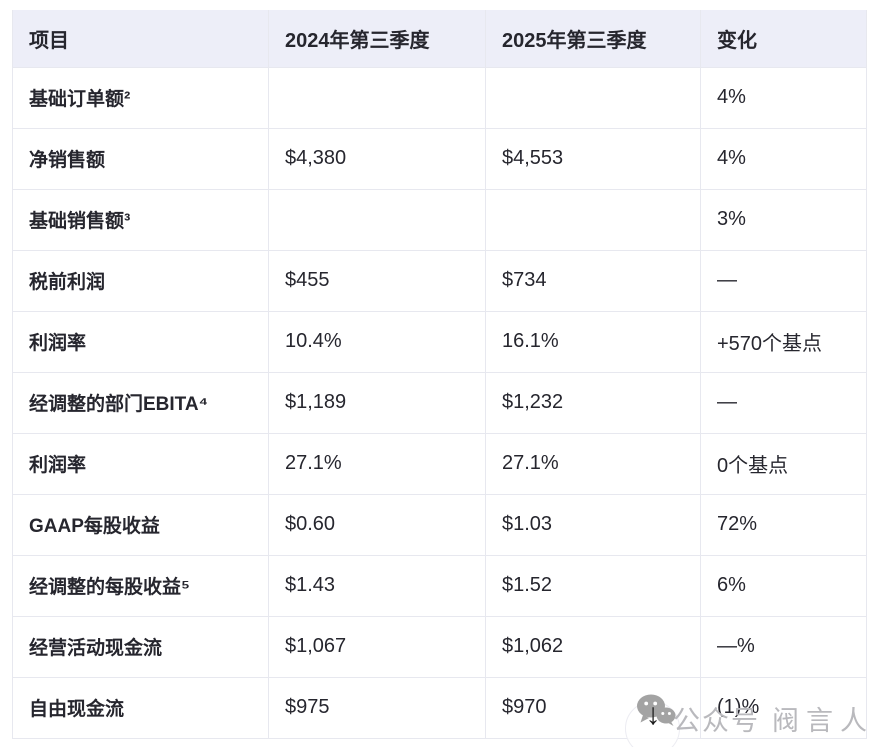  I want to click on change-cell: 6%, so click(783, 585).